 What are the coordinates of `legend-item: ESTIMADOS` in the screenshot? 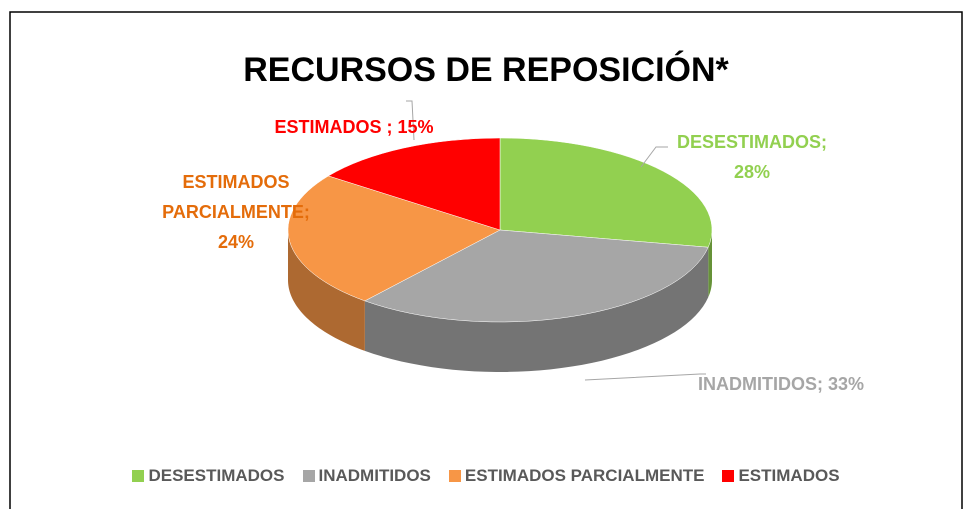 It's located at (781, 476).